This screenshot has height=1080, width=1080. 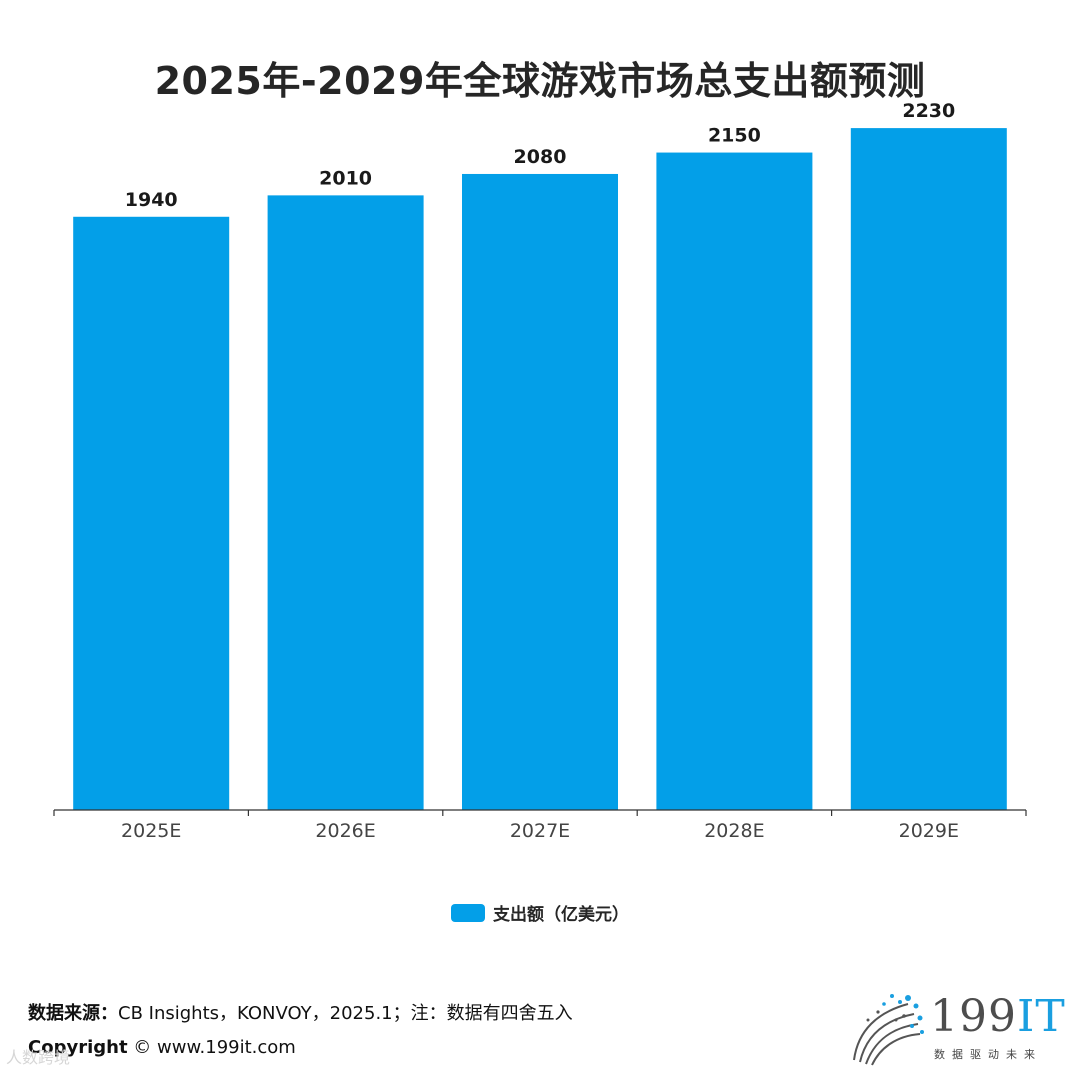 I want to click on data-label-2027E: 2080, so click(x=540, y=157).